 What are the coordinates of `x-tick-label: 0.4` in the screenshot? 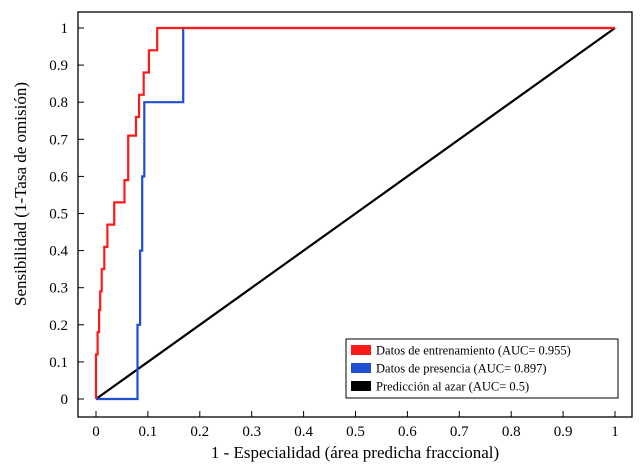 It's located at (303, 432).